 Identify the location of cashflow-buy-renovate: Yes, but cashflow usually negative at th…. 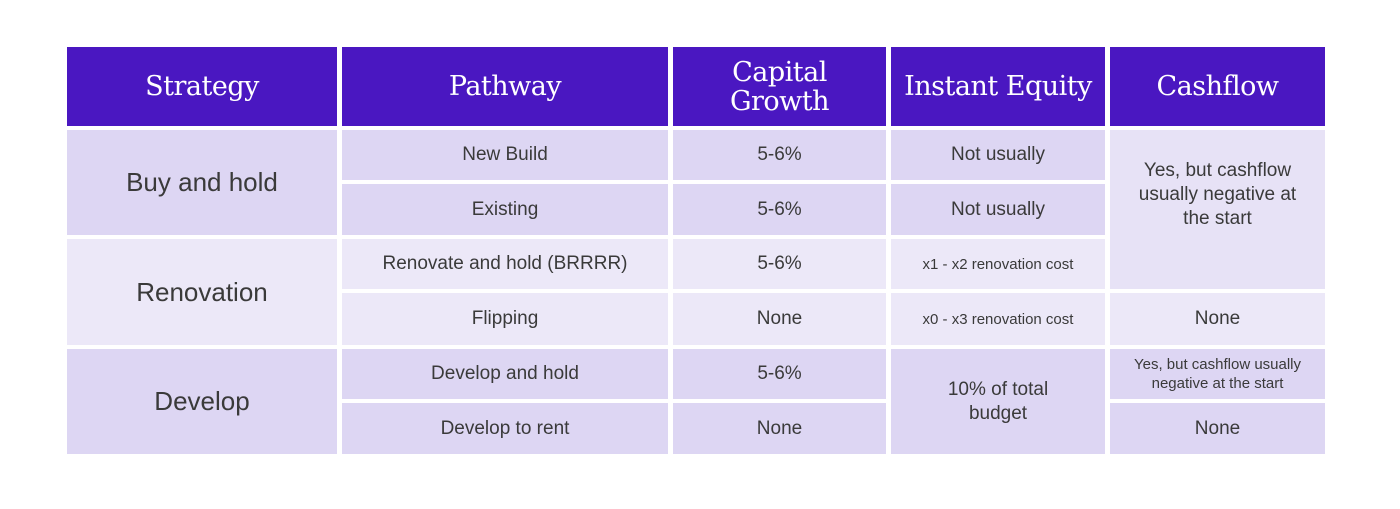
(1217, 209).